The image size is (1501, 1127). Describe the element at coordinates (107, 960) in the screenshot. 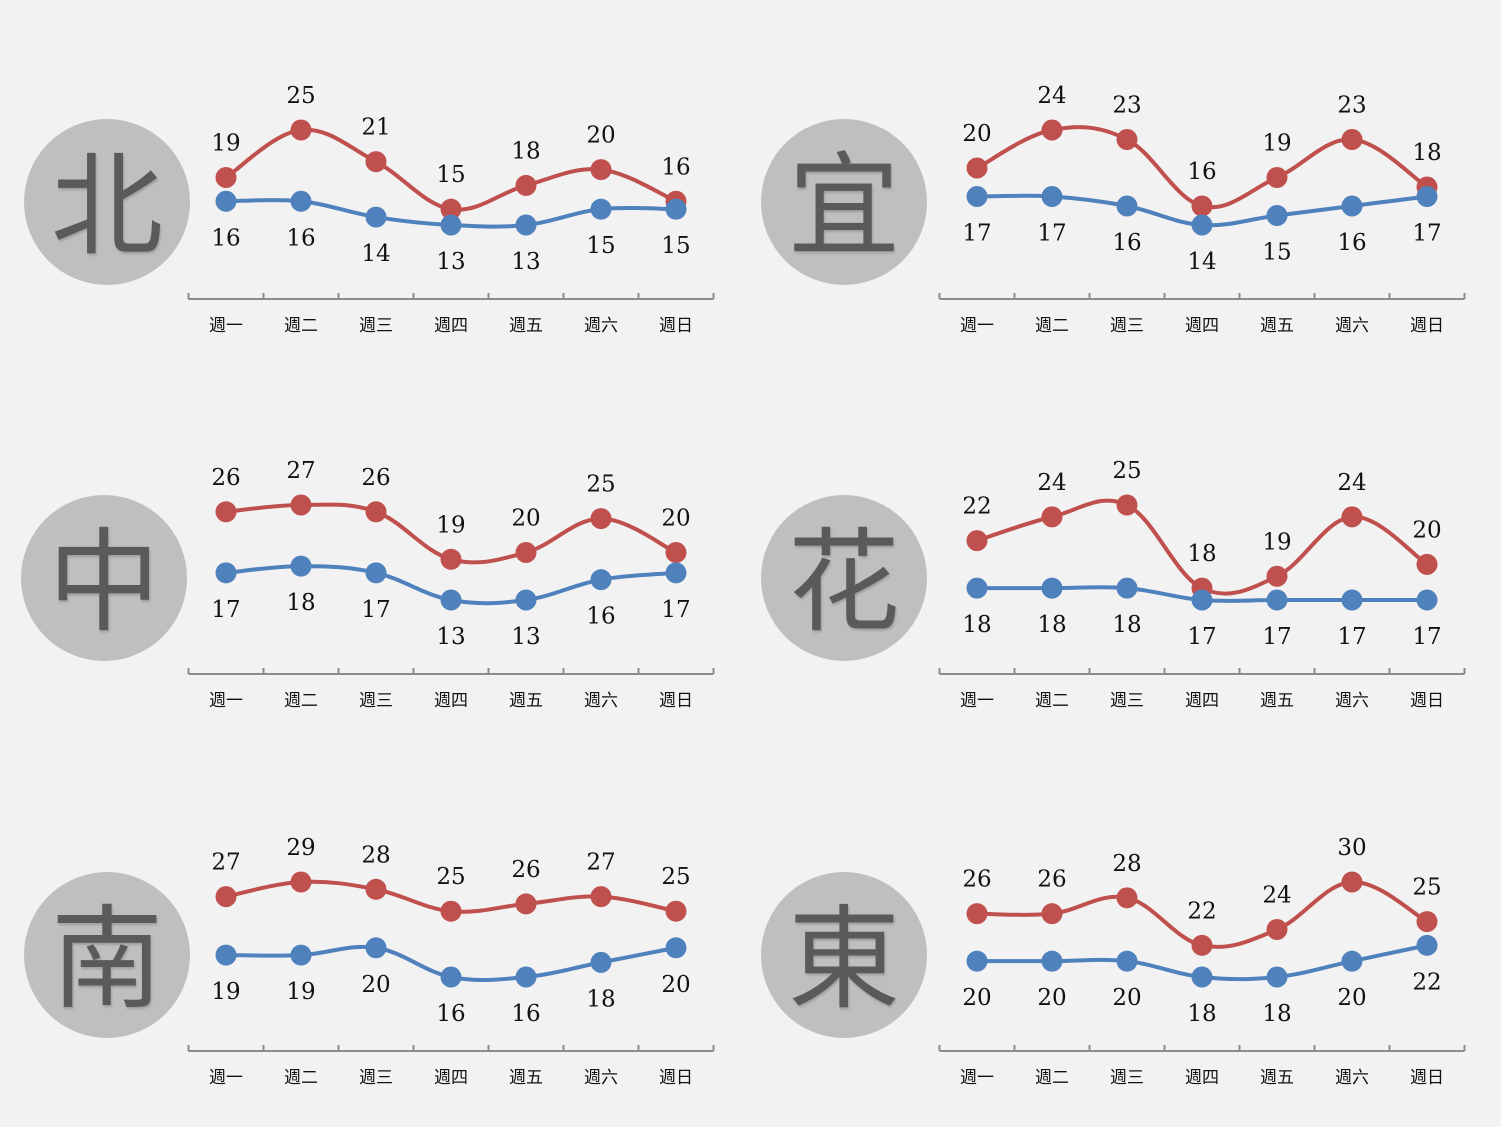

I see `region-name: 南` at that location.